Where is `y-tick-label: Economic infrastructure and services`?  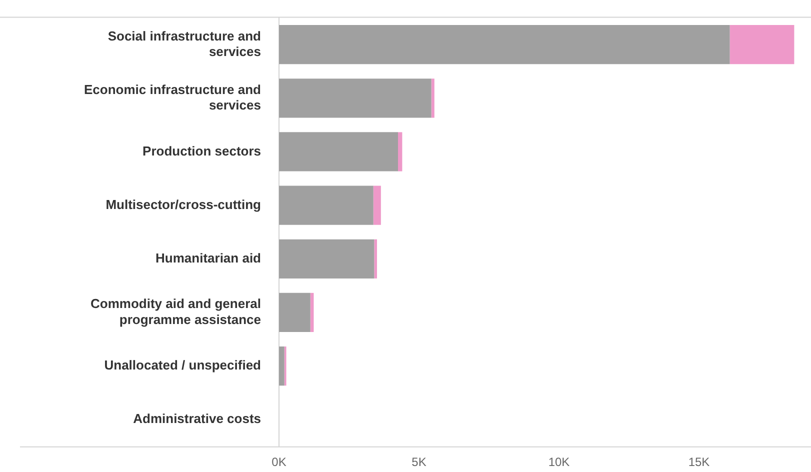 y-tick-label: Economic infrastructure and services is located at coordinates (173, 97).